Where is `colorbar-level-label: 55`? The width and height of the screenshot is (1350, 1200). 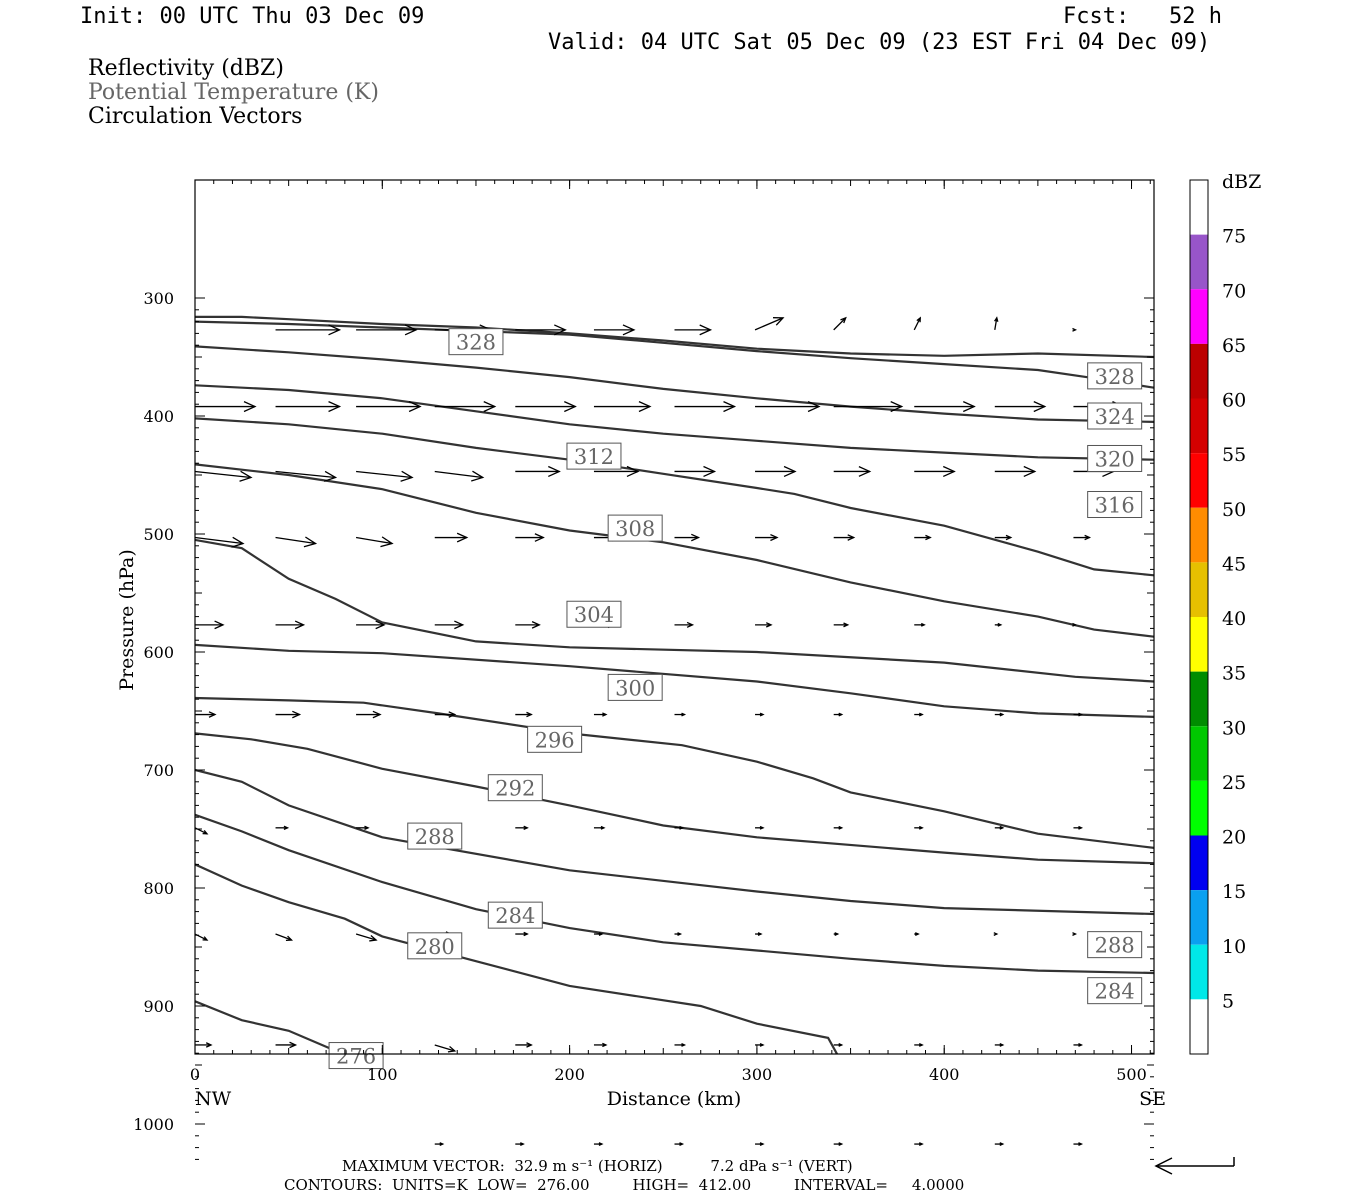 colorbar-level-label: 55 is located at coordinates (1234, 455).